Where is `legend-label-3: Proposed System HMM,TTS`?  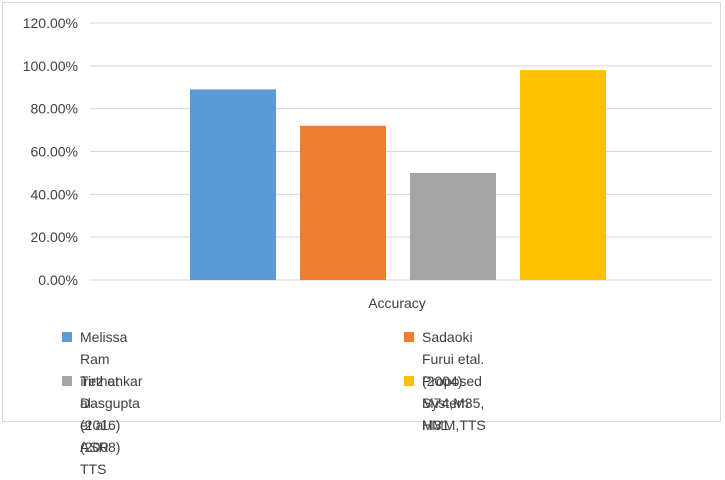
legend-label-3: Proposed System HMM,TTS is located at coordinates (454, 403).